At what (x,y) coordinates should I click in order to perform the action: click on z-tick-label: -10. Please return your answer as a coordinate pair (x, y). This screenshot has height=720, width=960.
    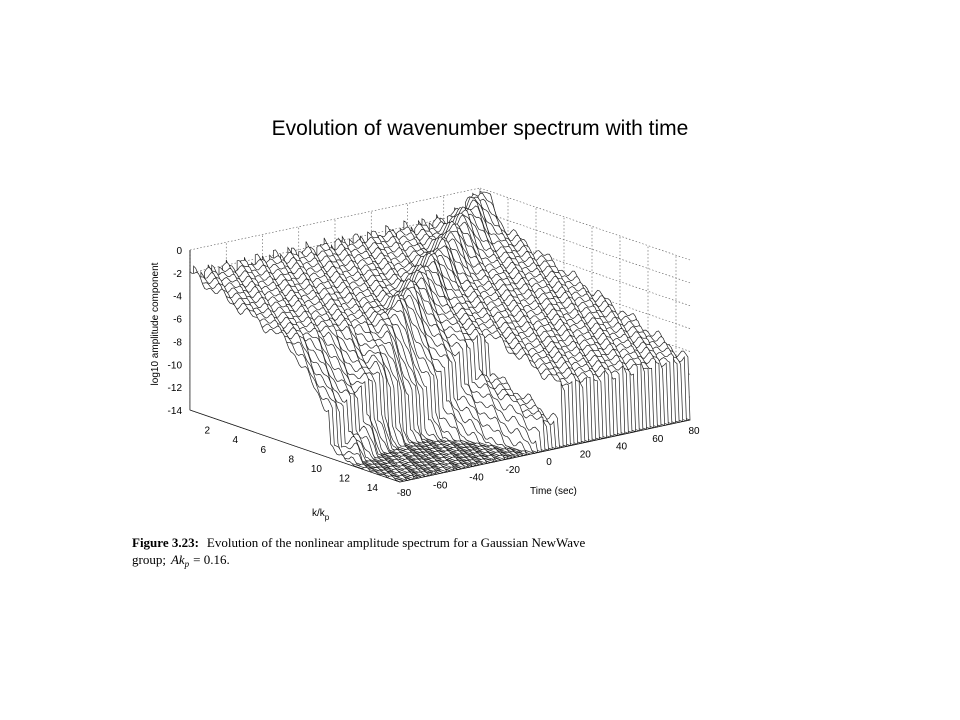
    Looking at the image, I should click on (175, 365).